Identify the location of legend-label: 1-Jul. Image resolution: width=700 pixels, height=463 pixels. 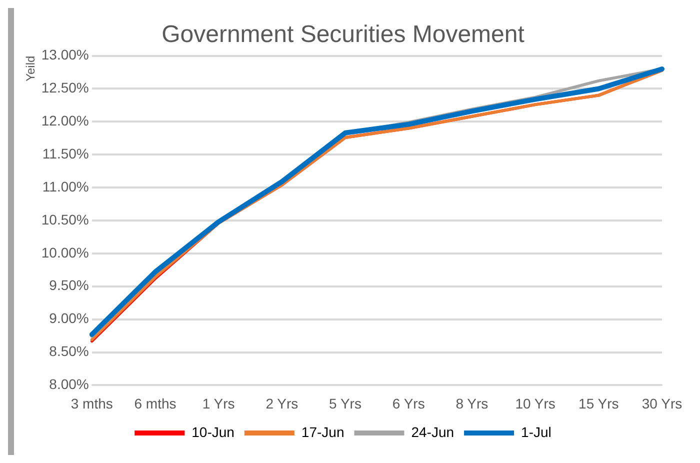
(536, 432).